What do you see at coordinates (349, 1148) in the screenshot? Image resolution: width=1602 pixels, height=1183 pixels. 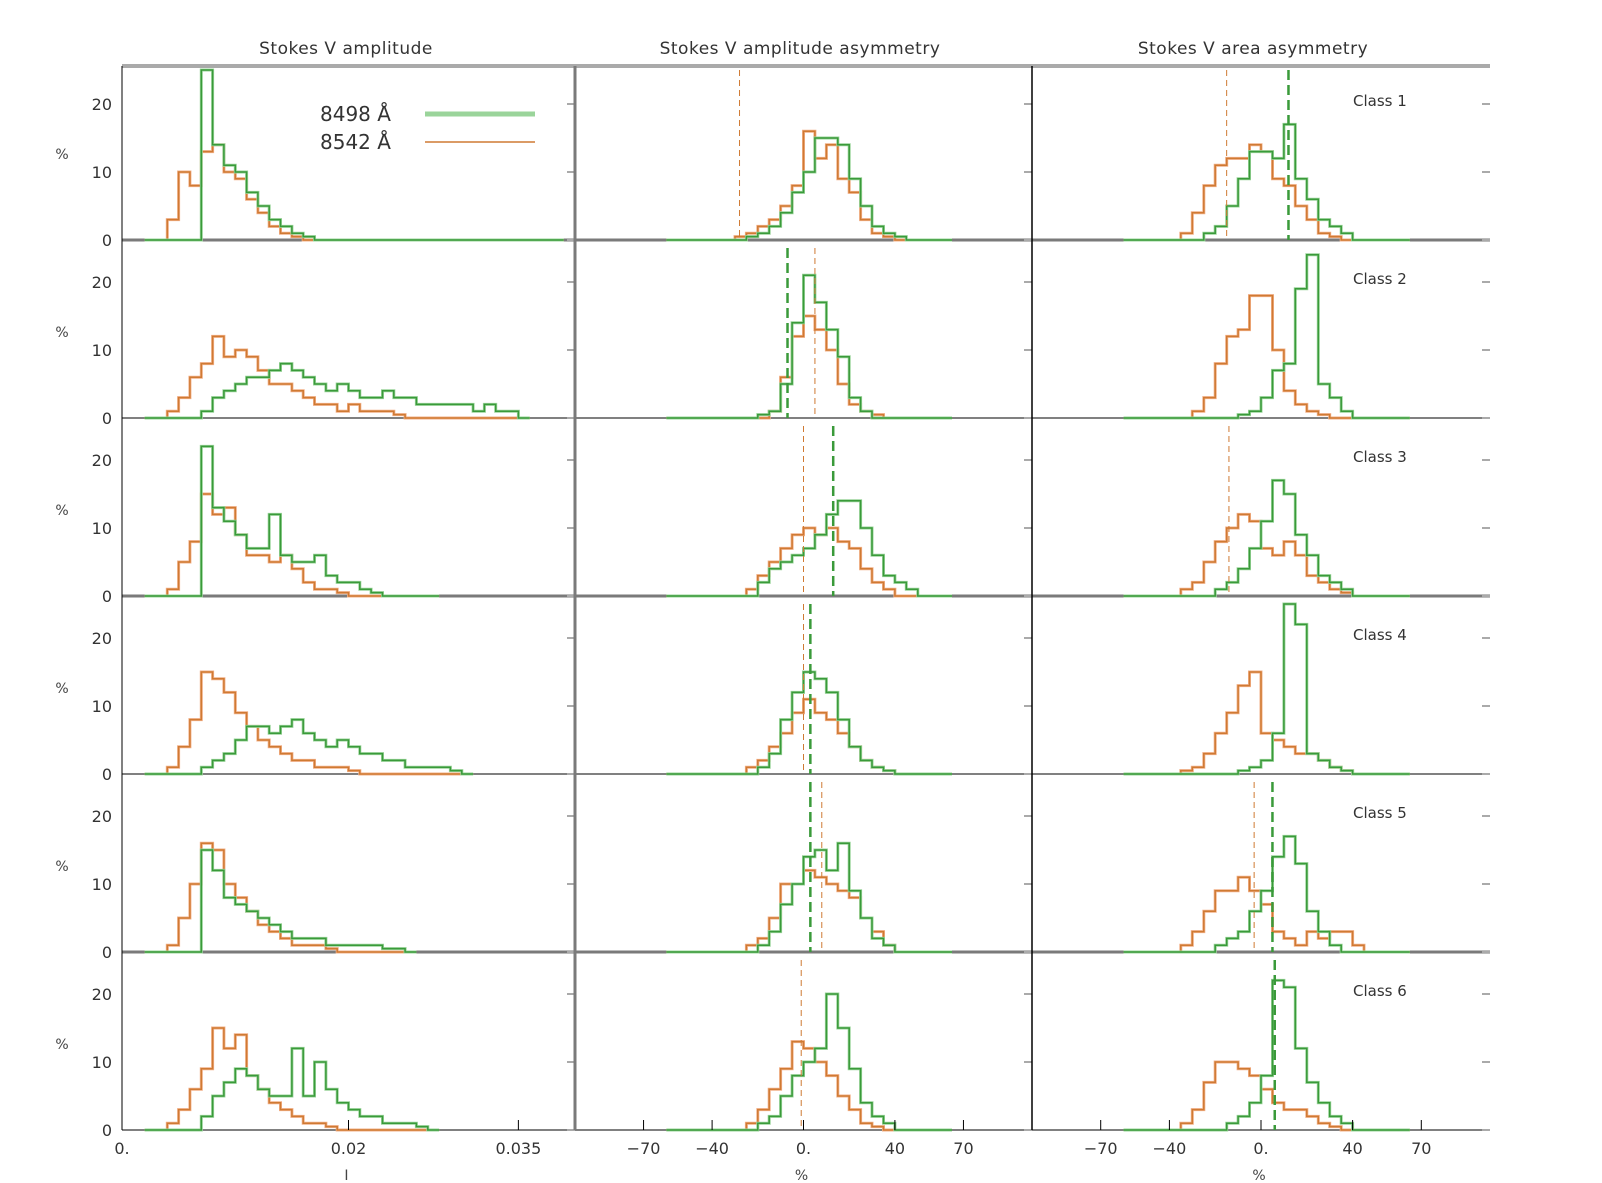 I see `x-tick-label: 0.02` at bounding box center [349, 1148].